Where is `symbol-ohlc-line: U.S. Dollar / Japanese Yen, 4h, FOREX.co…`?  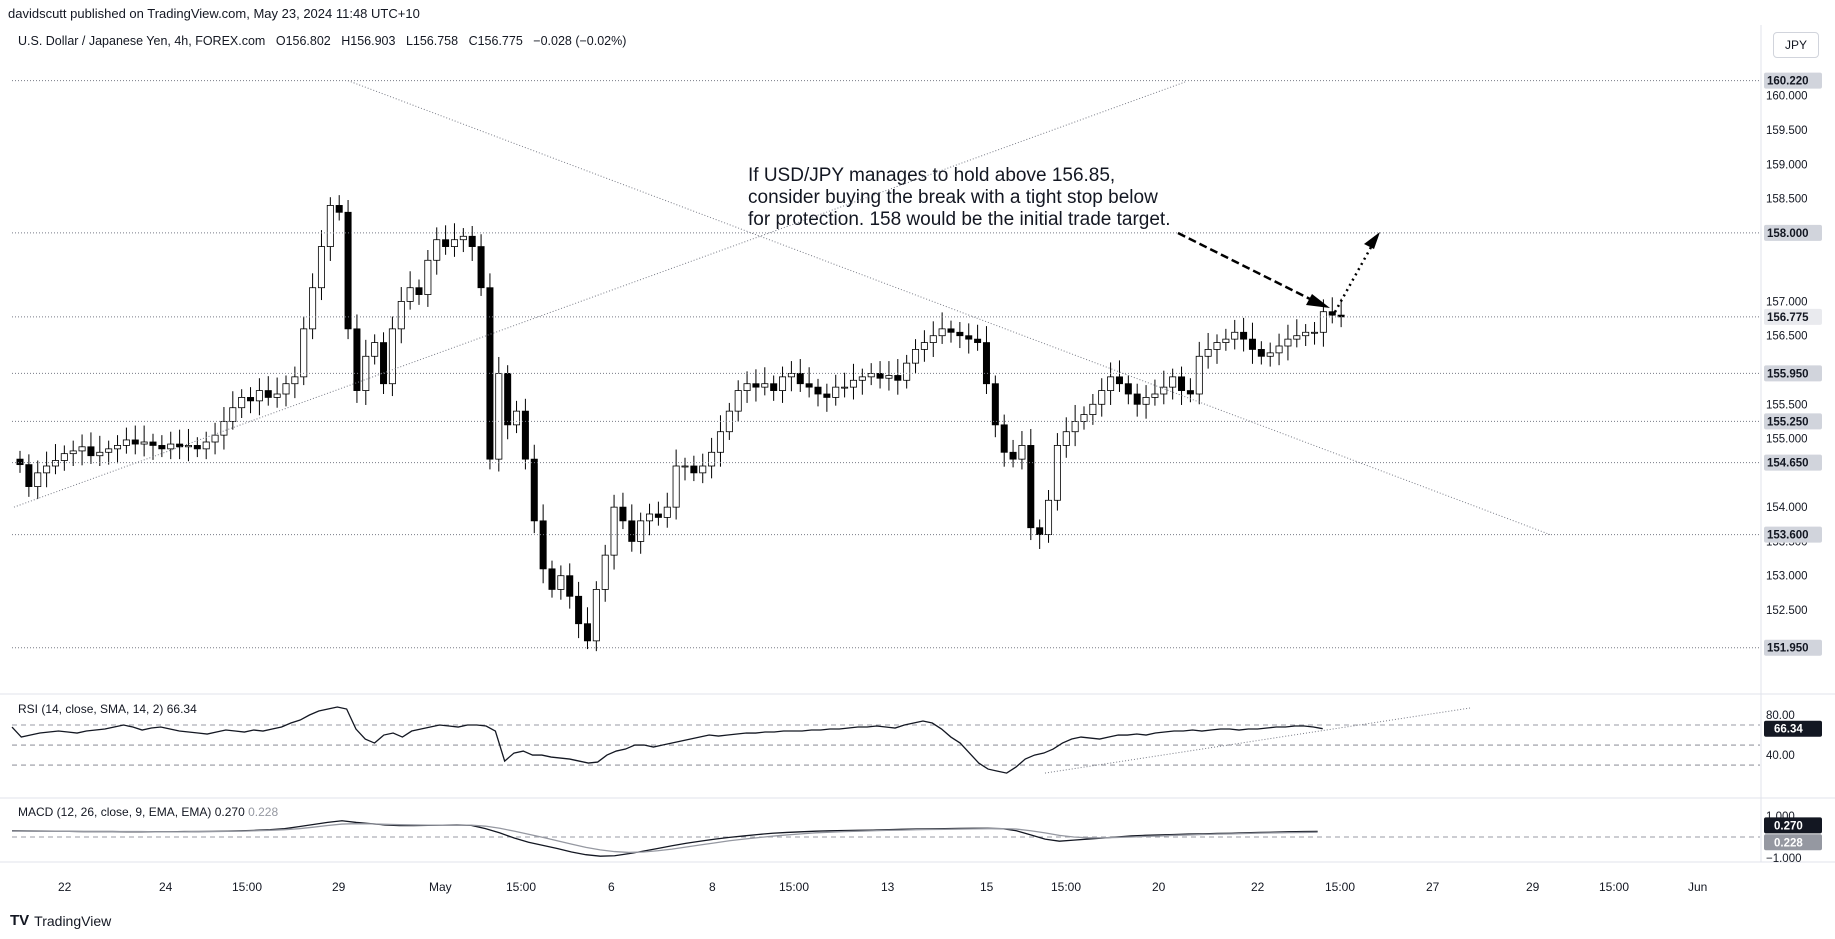
symbol-ohlc-line: U.S. Dollar / Japanese Yen, 4h, FOREX.co… is located at coordinates (325, 41).